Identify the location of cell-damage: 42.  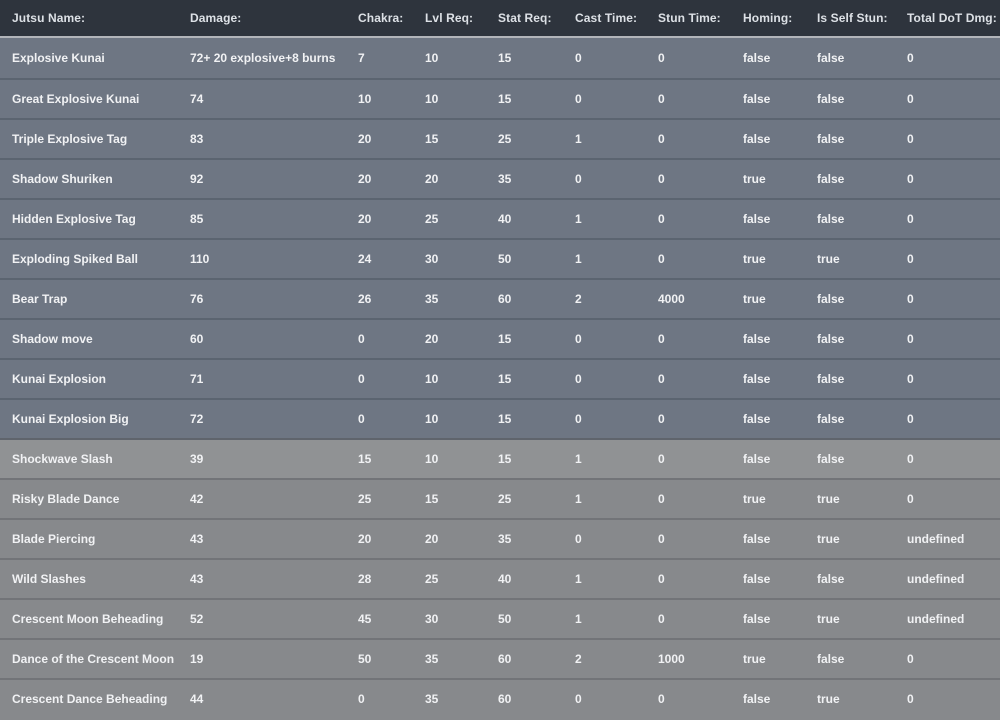
(197, 499).